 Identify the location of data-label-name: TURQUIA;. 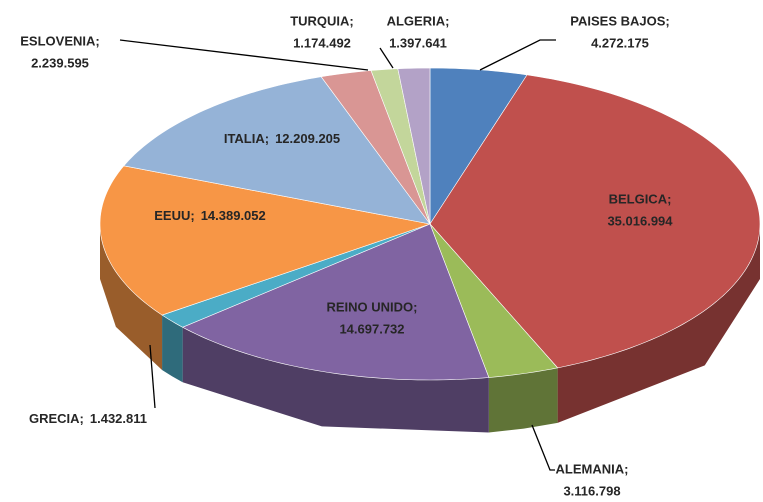
(322, 20).